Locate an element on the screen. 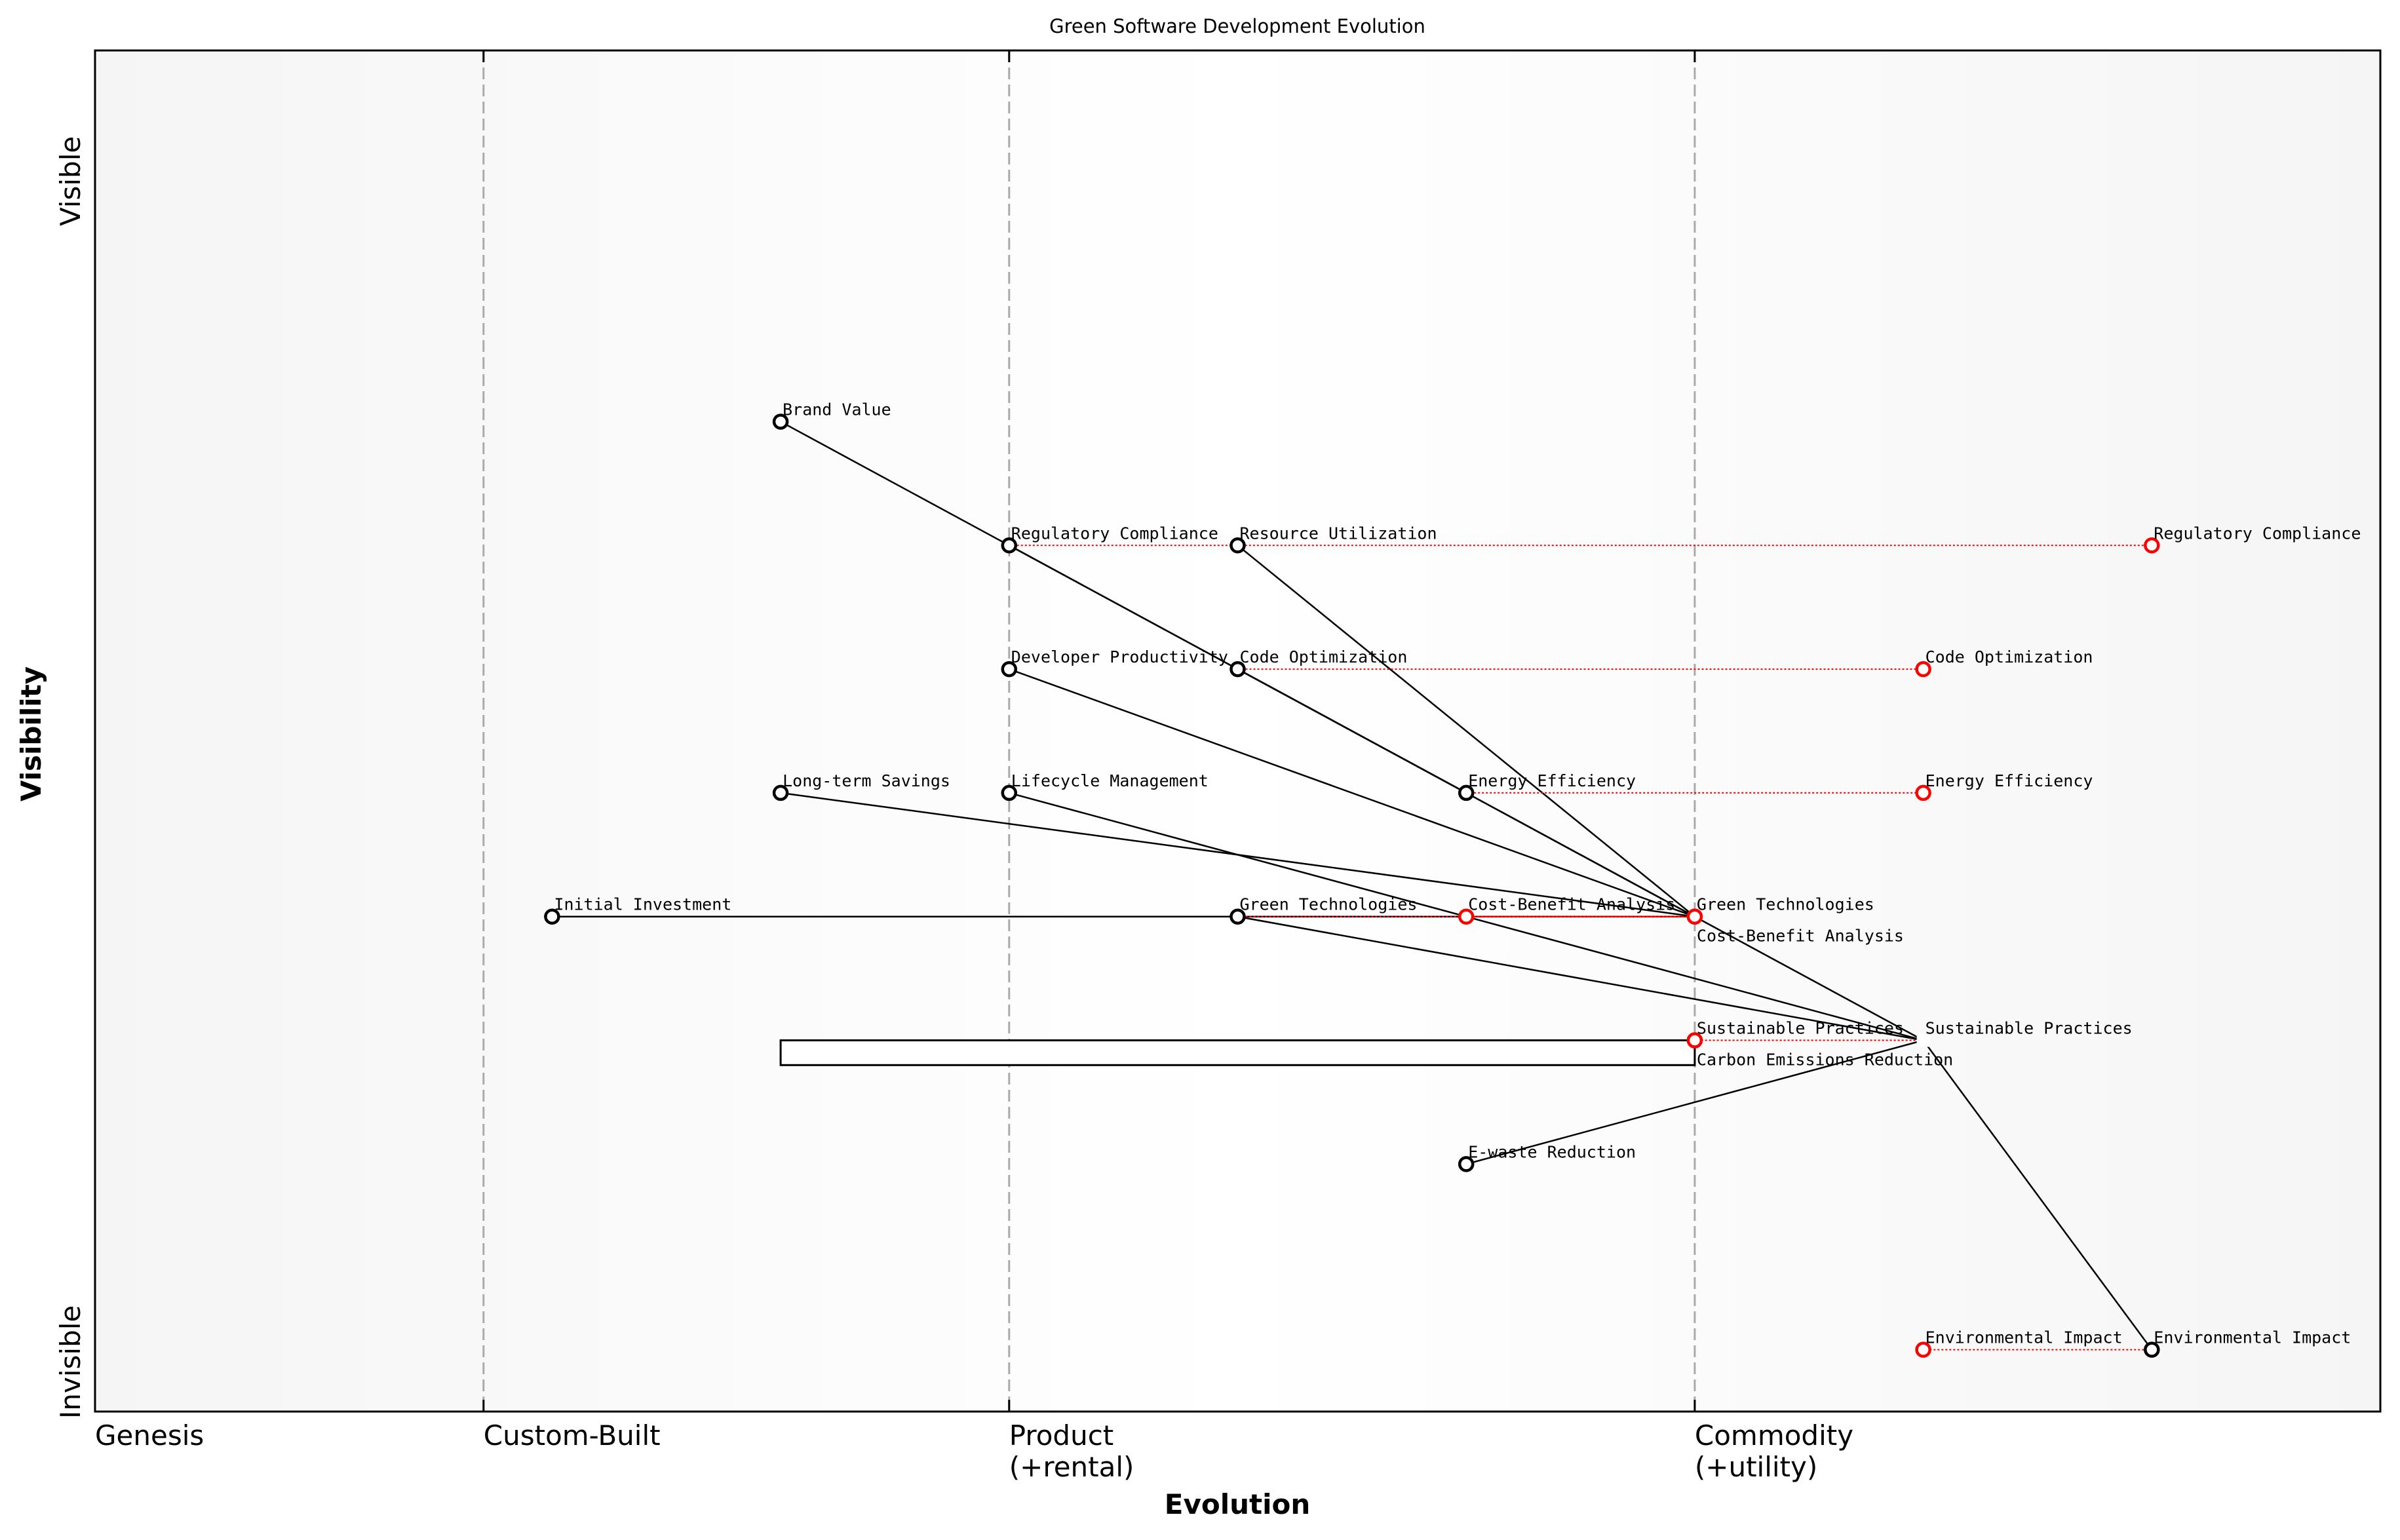  evolved-label: Green Technologies is located at coordinates (1785, 904).